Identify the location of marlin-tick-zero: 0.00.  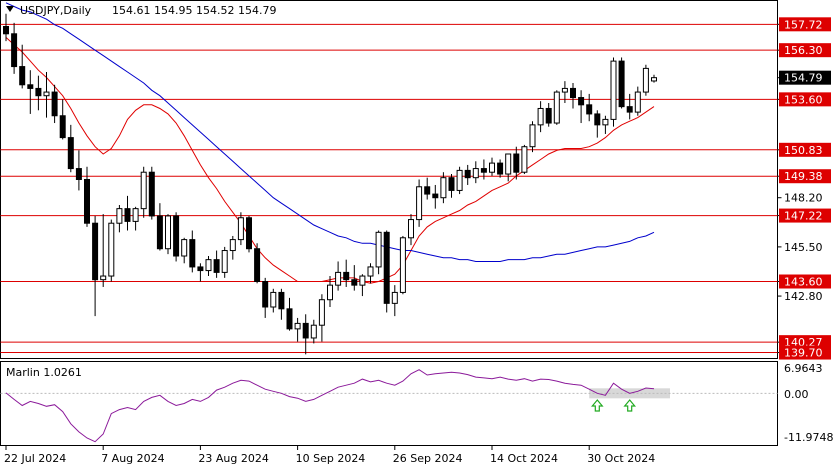
(796, 394).